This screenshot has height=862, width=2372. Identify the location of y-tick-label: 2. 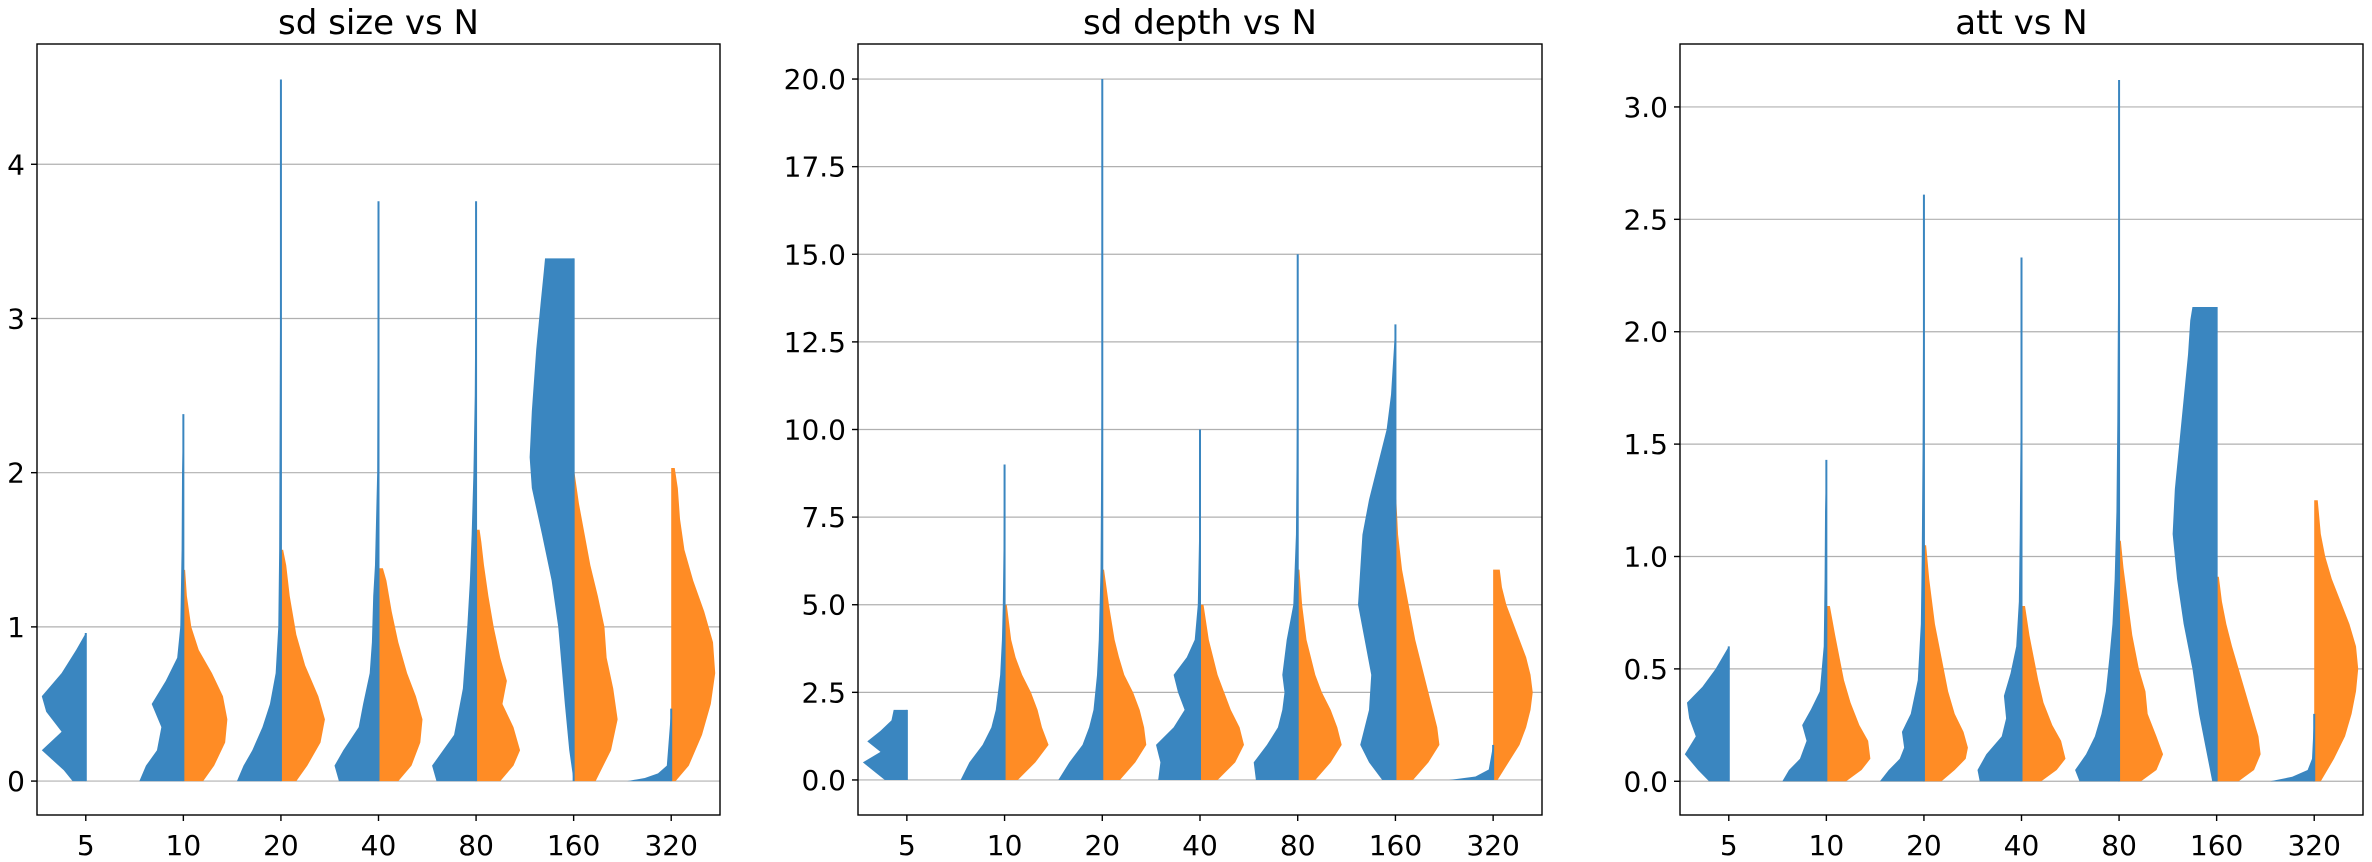
(16, 473).